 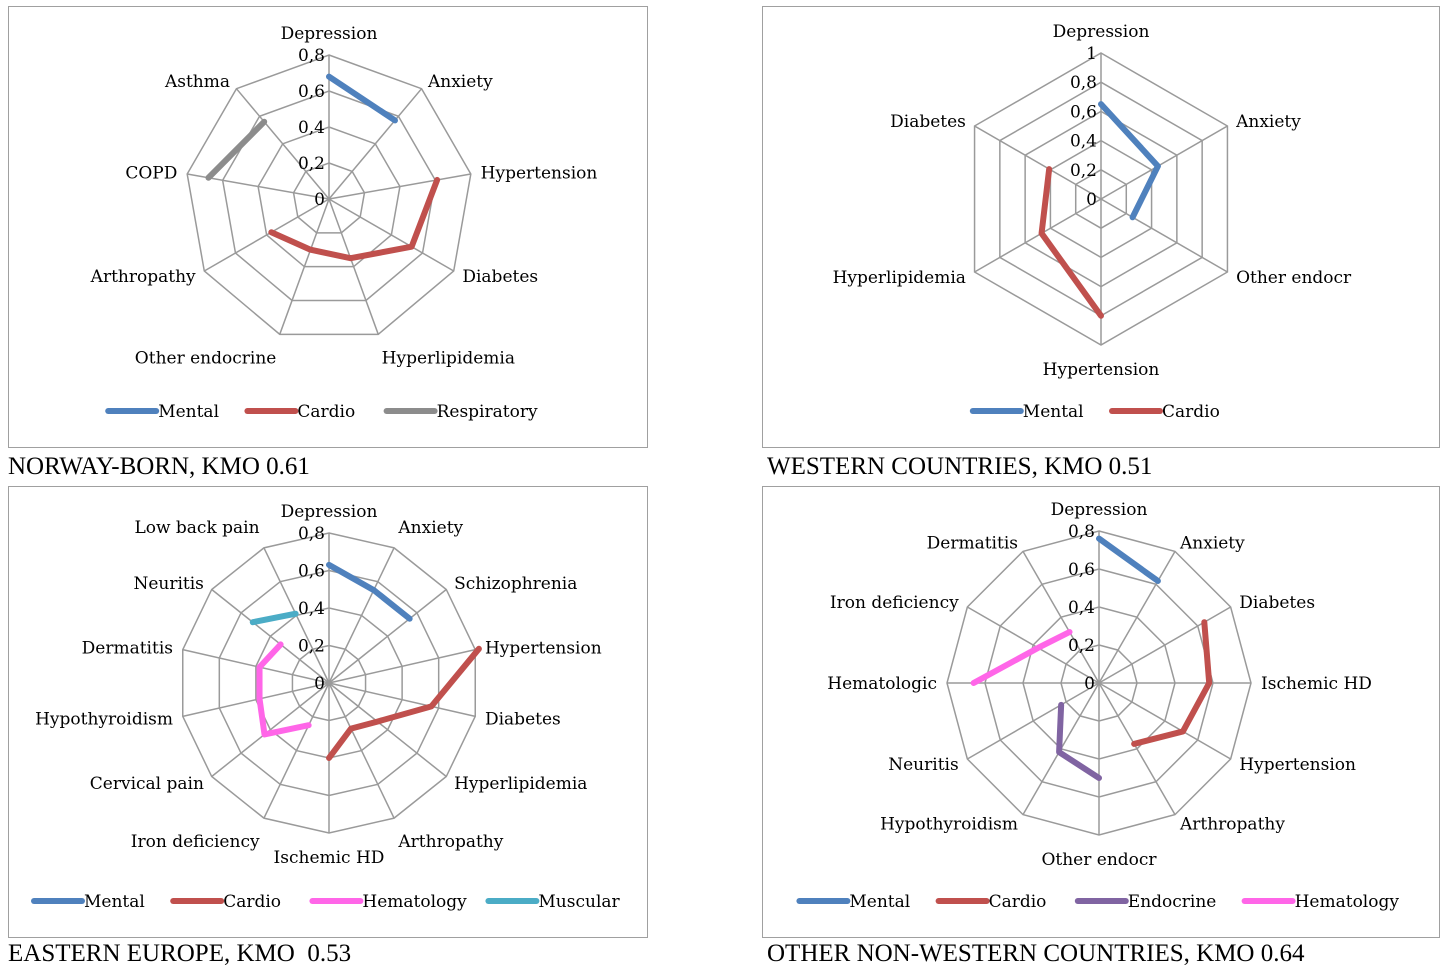 I want to click on axis-label-cervical-pain: Cervical pain, so click(x=147, y=784).